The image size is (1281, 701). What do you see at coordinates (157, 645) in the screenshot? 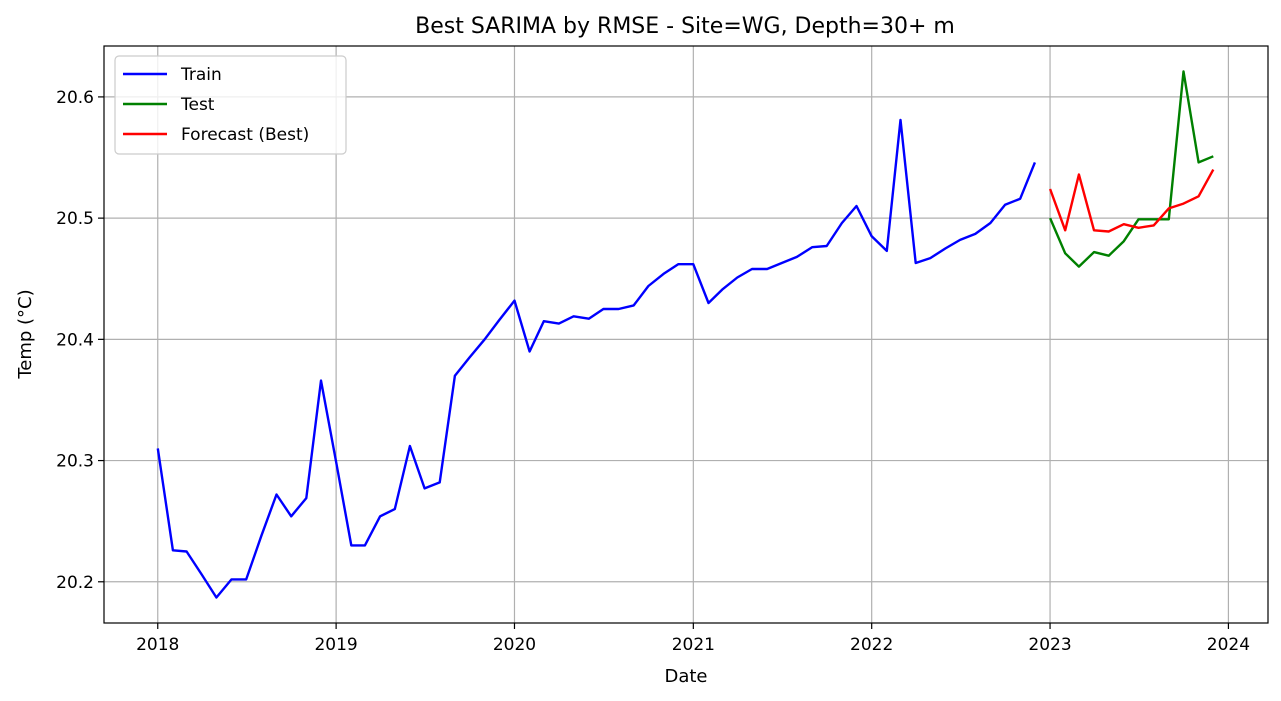
I see `x-tick-label: 2018` at bounding box center [157, 645].